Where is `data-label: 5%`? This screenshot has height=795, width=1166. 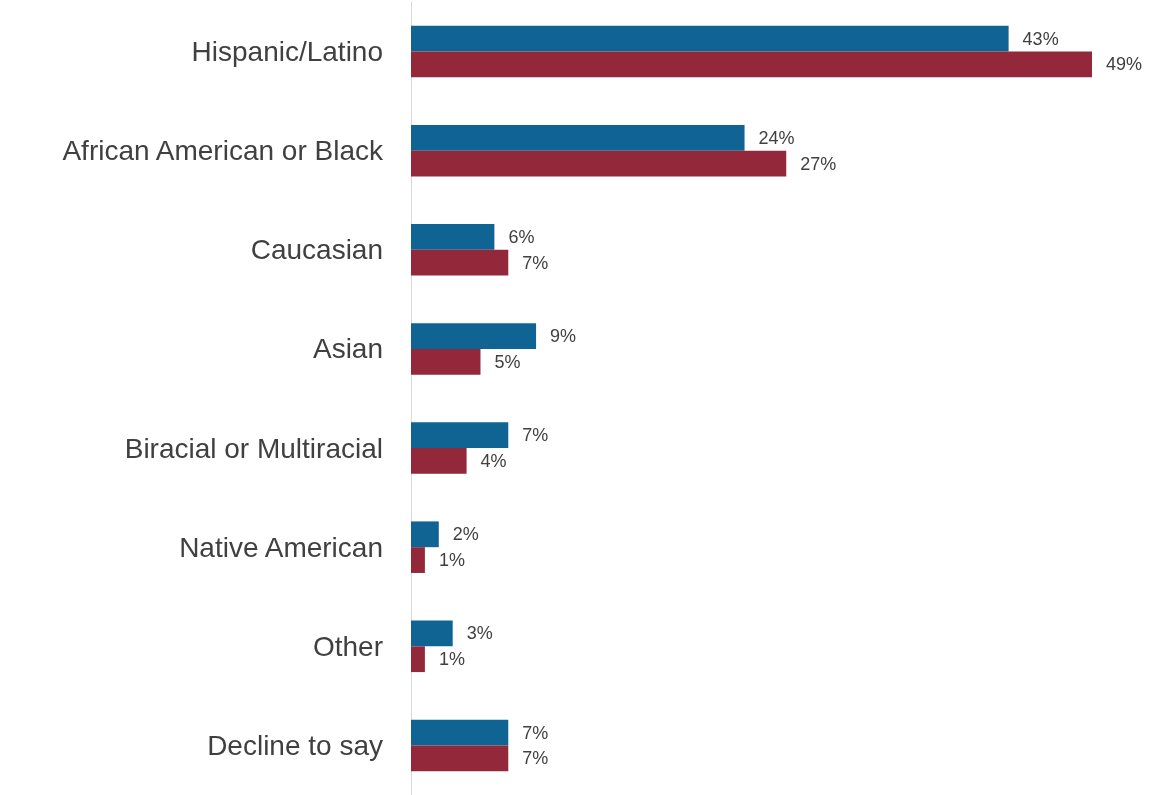 data-label: 5% is located at coordinates (507, 361).